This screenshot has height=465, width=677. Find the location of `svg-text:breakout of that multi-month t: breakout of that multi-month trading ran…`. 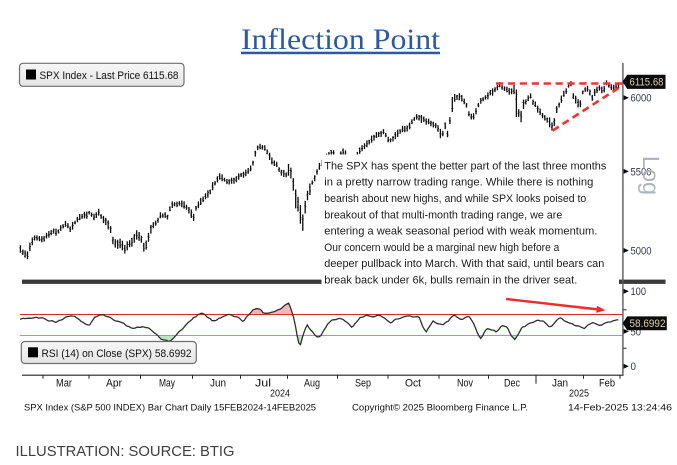

svg-text:breakout of that multi-month t: breakout of that multi-month trading ran… is located at coordinates (443, 215).